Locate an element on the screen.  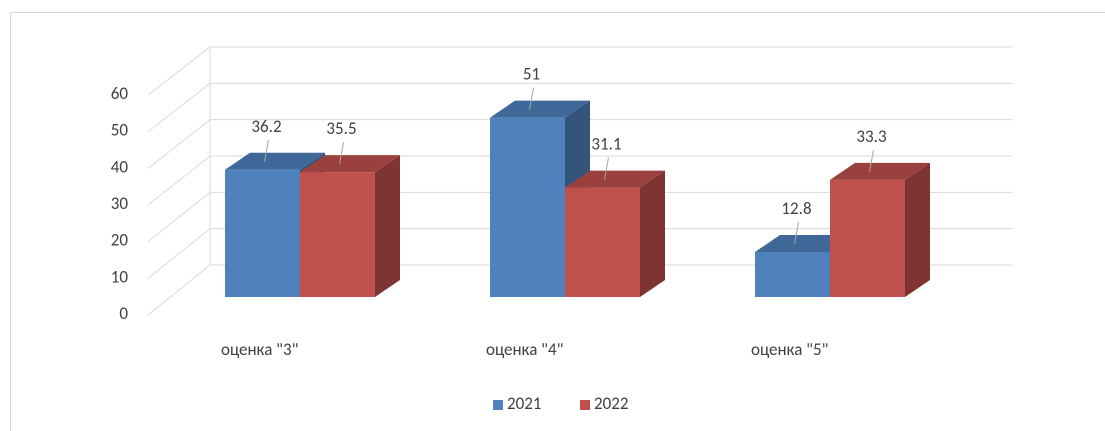
data-label: 12.8 is located at coordinates (796, 208).